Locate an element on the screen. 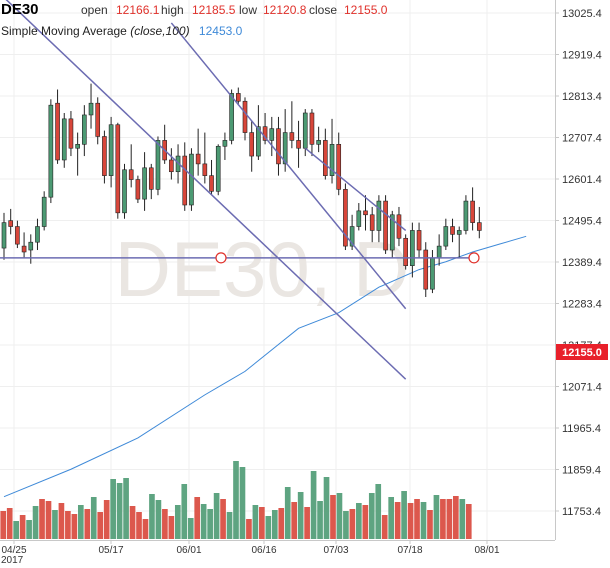 The width and height of the screenshot is (610, 568). volume-bars is located at coordinates (236, 500).